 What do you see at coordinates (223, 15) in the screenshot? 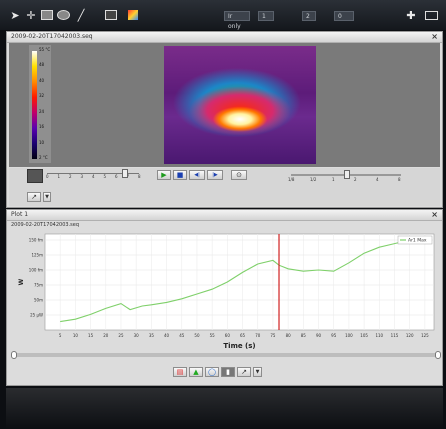
I see `main-toolbar: ➤ ✛ ╱ Ir only 1 2 0 ✚` at bounding box center [223, 15].